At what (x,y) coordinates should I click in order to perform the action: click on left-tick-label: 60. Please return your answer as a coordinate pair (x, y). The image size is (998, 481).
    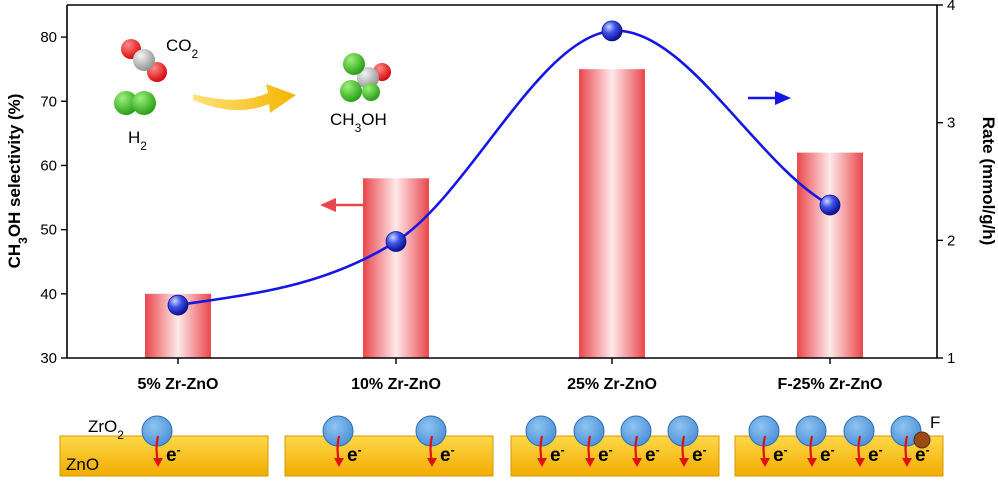
    Looking at the image, I should click on (48, 165).